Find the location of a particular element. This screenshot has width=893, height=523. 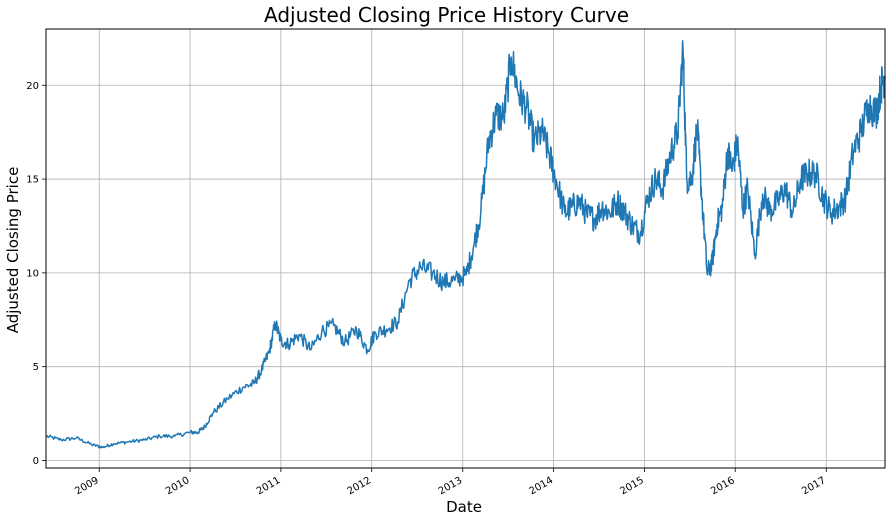

y-tick-label: 10 is located at coordinates (32, 273).